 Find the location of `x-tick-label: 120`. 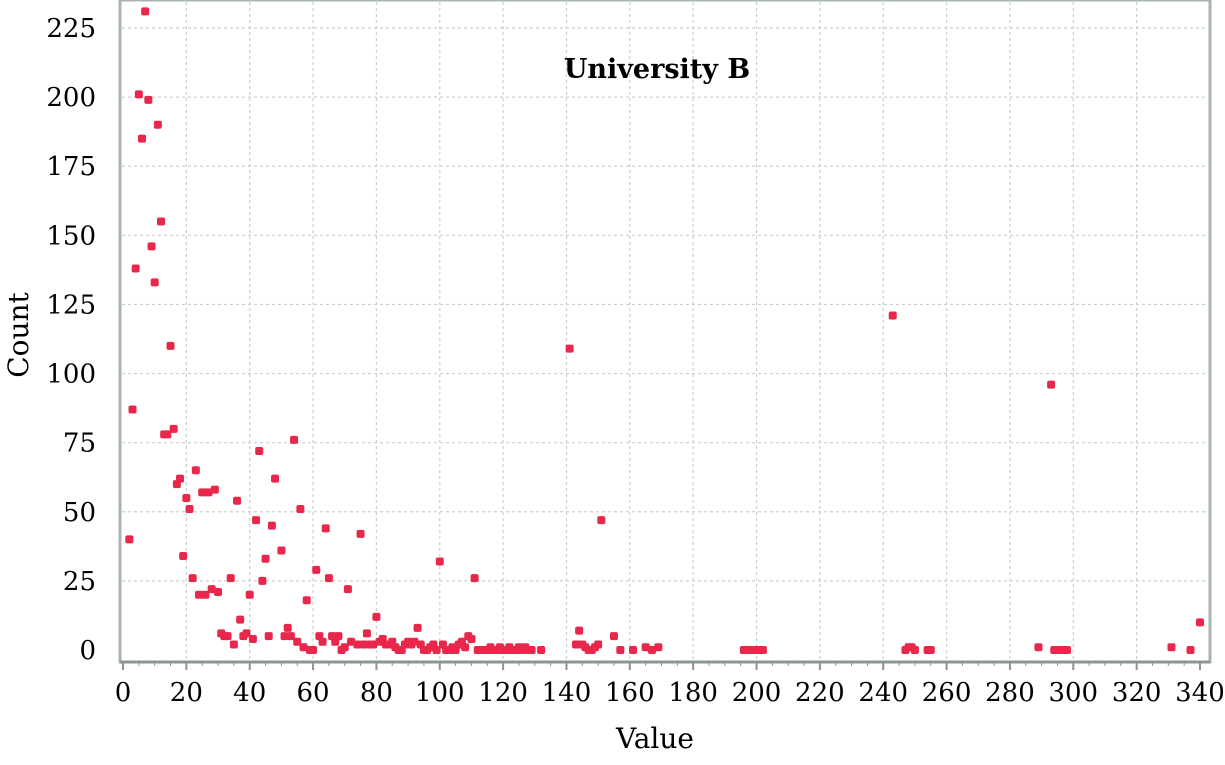

x-tick-label: 120 is located at coordinates (503, 693).